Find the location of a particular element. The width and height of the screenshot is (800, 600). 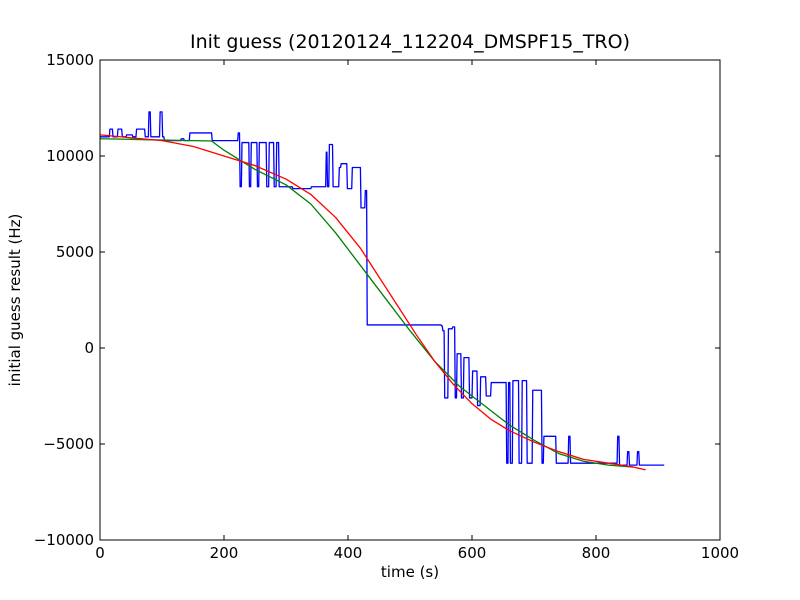

x-tick-label: 200 is located at coordinates (224, 553).